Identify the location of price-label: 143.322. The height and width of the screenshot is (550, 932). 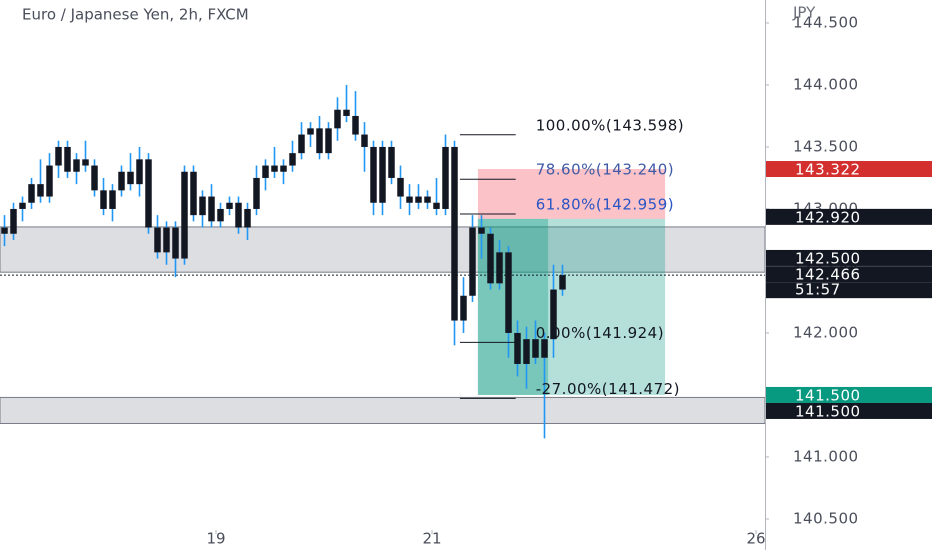
(828, 170).